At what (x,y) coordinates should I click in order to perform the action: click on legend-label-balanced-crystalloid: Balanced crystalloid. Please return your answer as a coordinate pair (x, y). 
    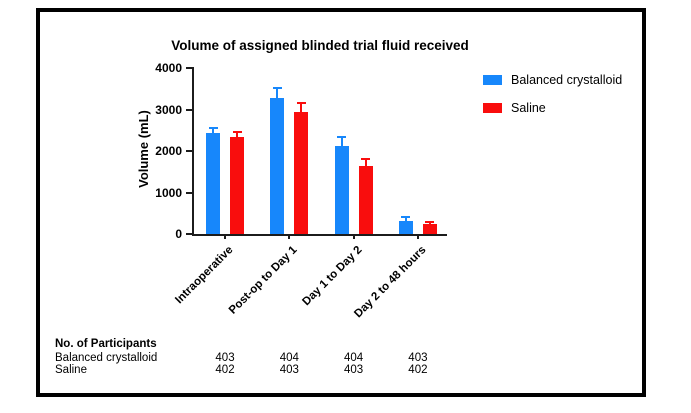
    Looking at the image, I should click on (567, 80).